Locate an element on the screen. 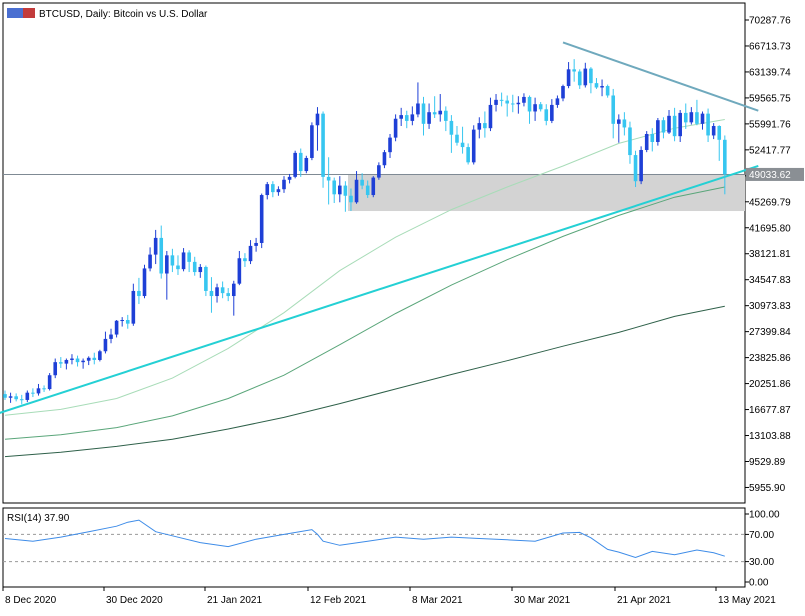 Image resolution: width=805 pixels, height=616 pixels. price-tick-label: 45269.79 is located at coordinates (770, 202).